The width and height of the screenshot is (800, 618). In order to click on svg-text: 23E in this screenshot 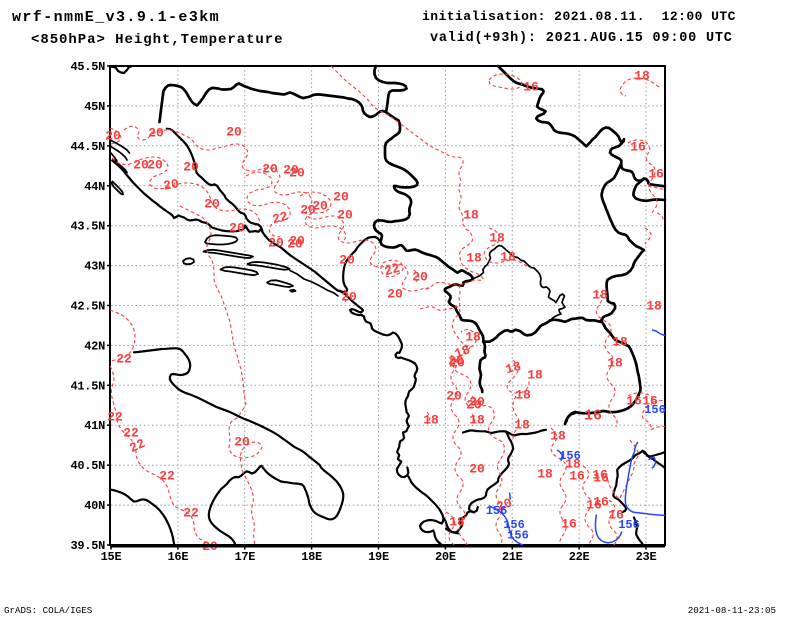, I will do `click(646, 557)`.